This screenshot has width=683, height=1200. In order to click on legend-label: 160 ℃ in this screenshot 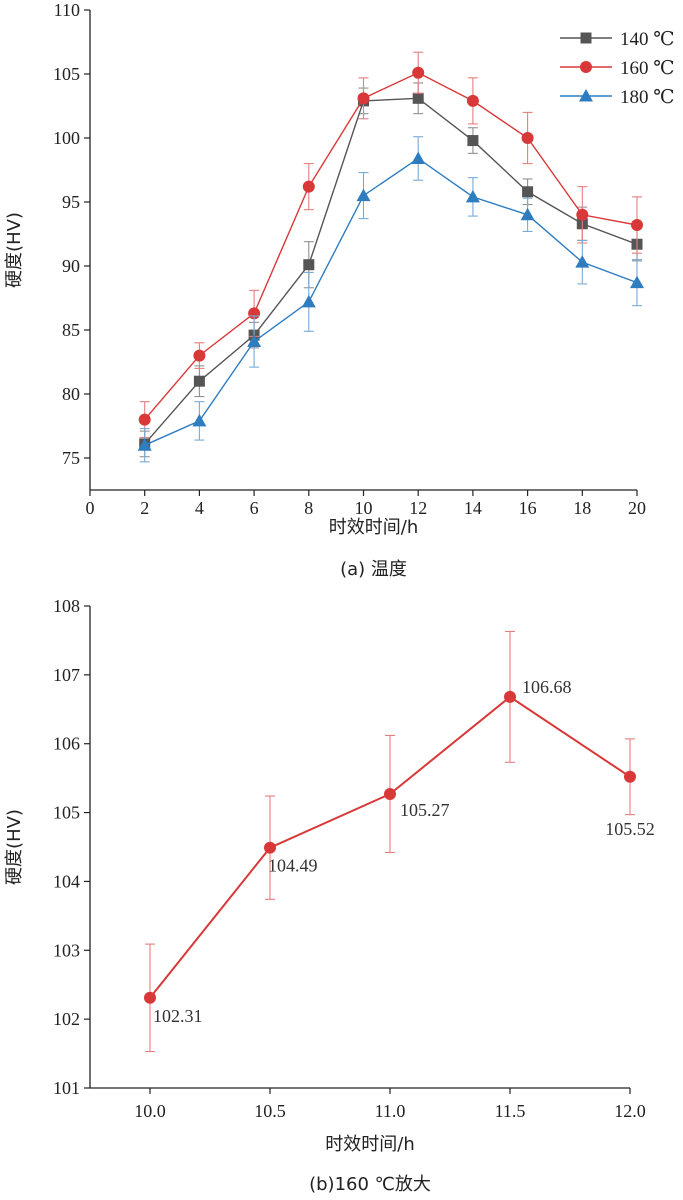, I will do `click(647, 68)`.